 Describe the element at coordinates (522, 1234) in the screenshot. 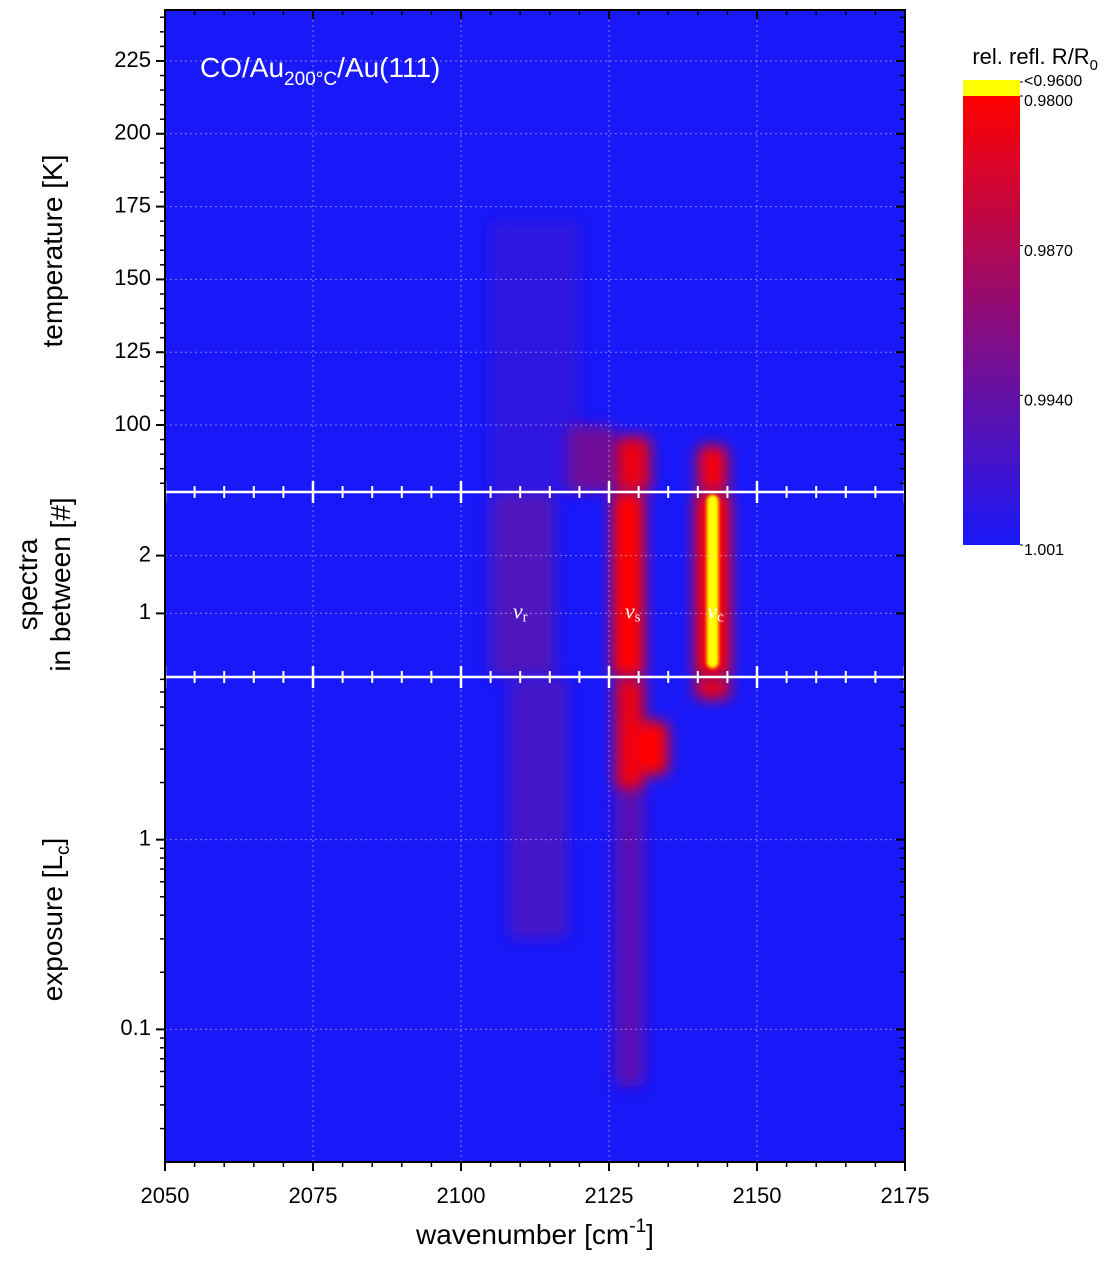

I see `x-axis-label-main: wavenumber [cm` at that location.